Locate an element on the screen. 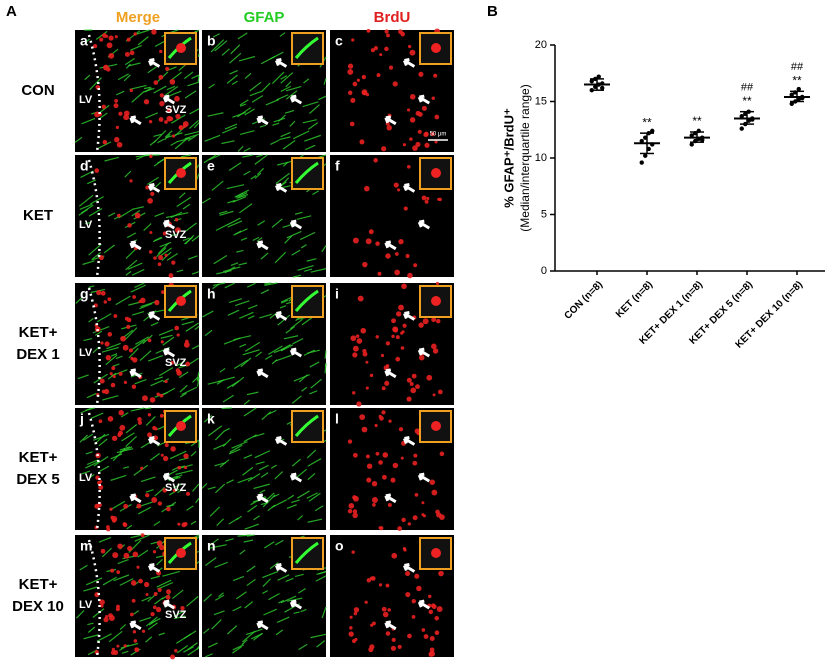 This screenshot has height=663, width=829. significance-hashes: ## is located at coordinates (747, 88).